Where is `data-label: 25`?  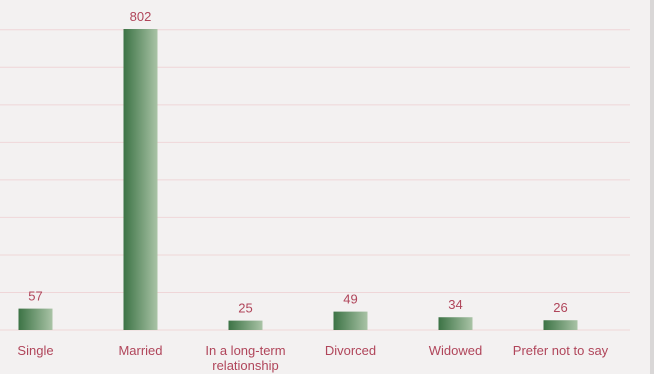
data-label: 25 is located at coordinates (245, 308).